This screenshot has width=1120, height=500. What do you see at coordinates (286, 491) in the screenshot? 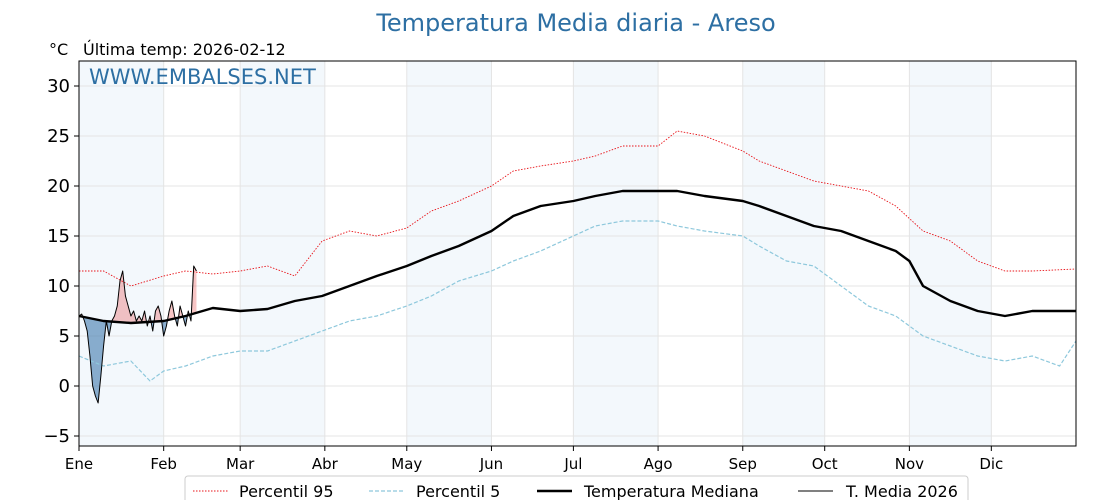
I see `legend-label-p95: Percentil 95` at bounding box center [286, 491].